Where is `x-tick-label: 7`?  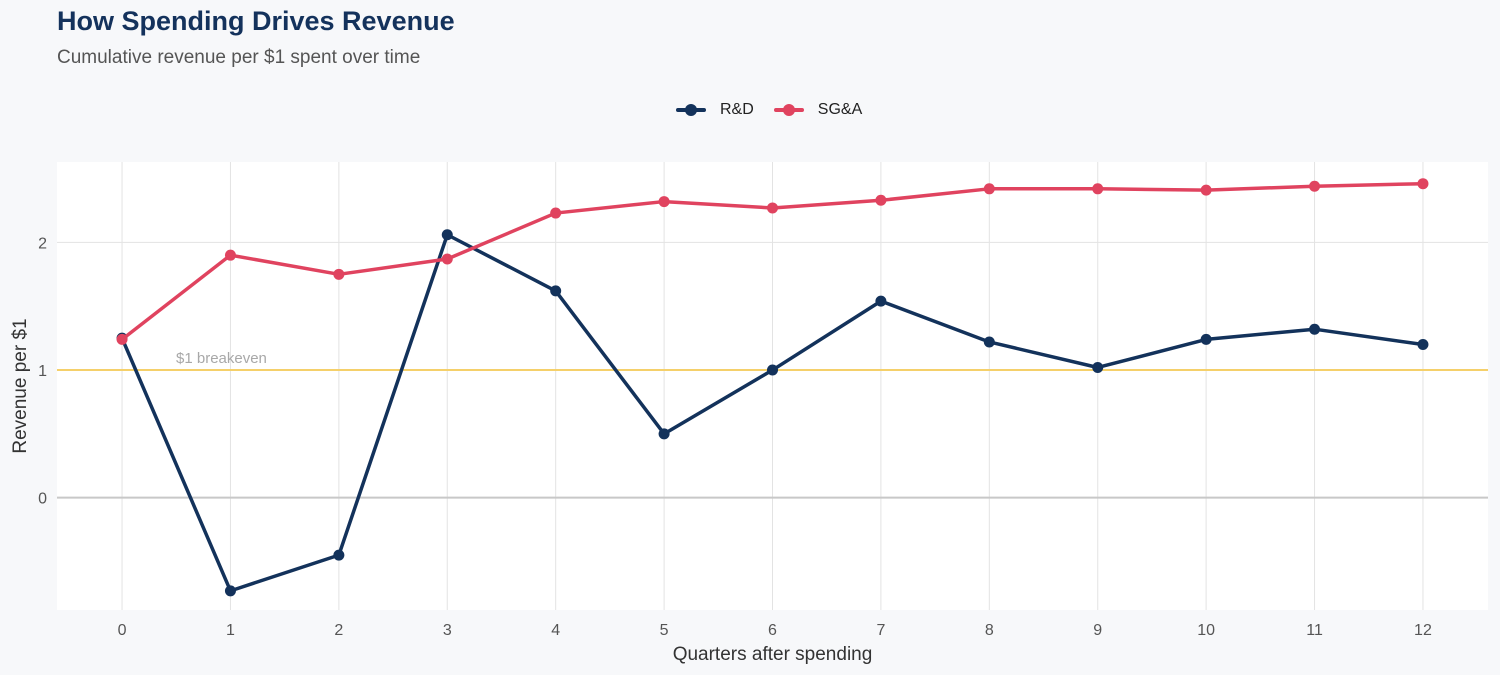 x-tick-label: 7 is located at coordinates (880, 630).